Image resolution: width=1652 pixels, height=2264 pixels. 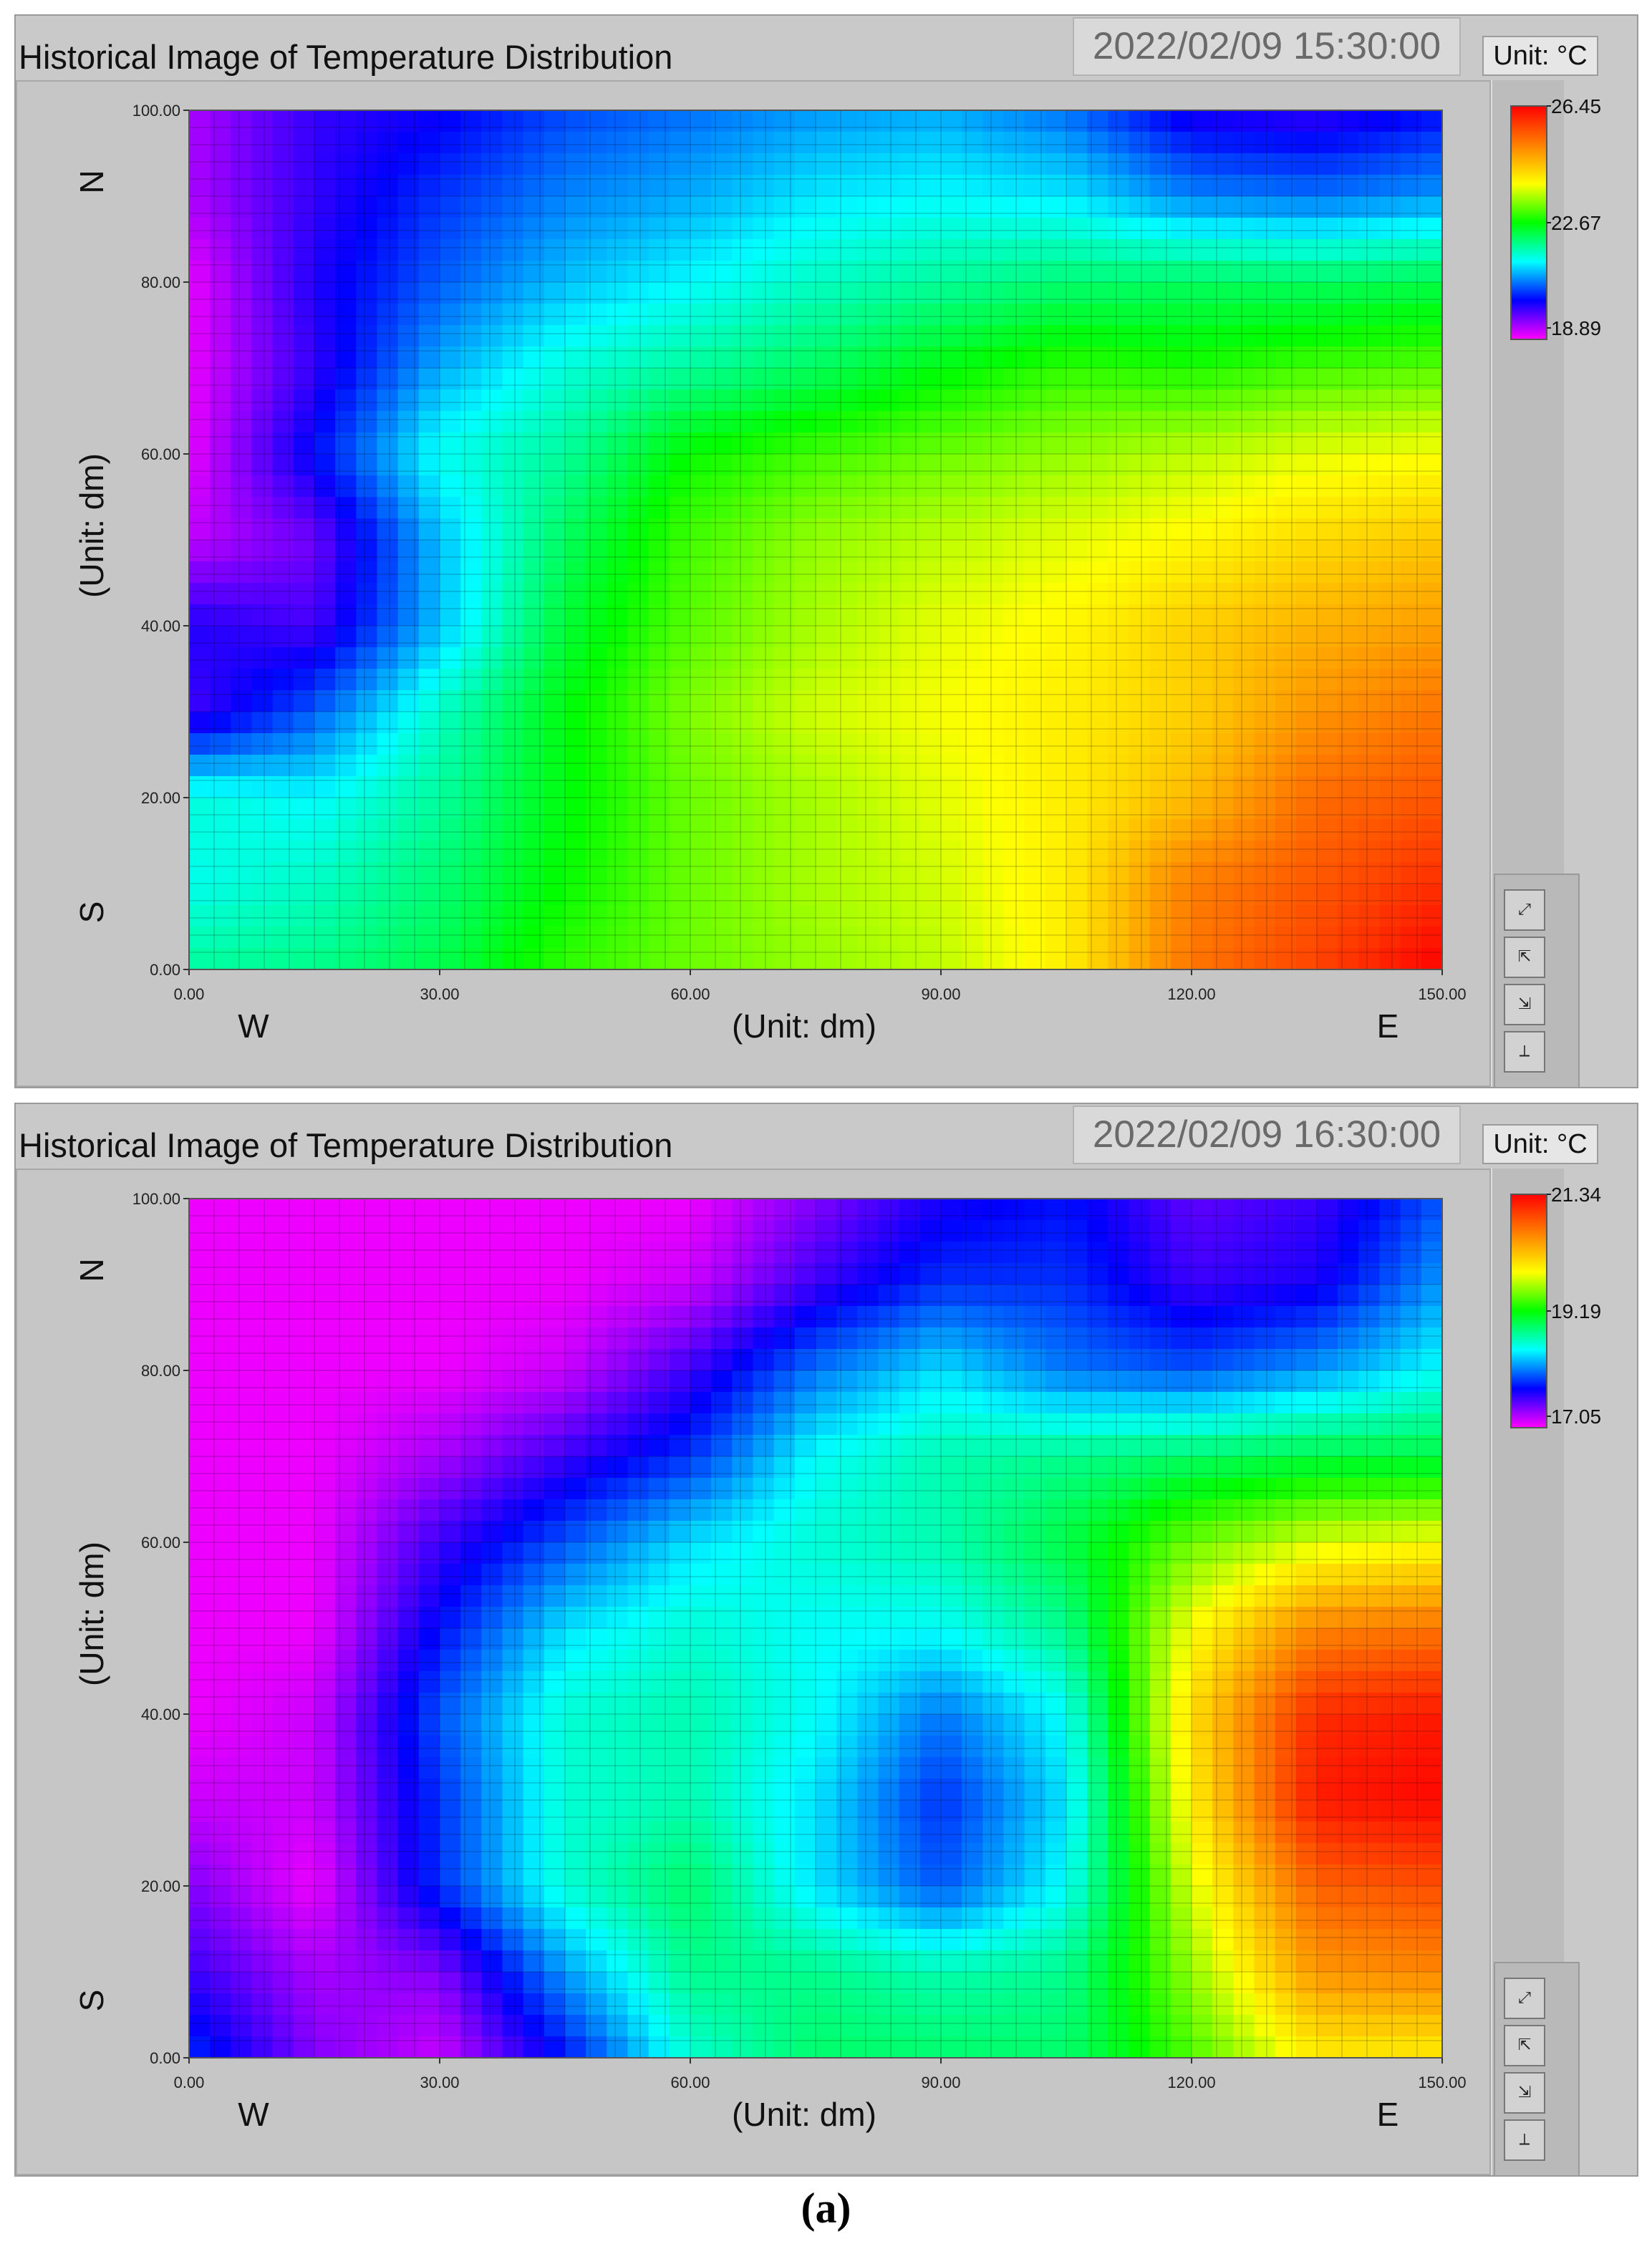 What do you see at coordinates (1525, 1004) in the screenshot?
I see `axis-zy-icon: ⇲` at bounding box center [1525, 1004].